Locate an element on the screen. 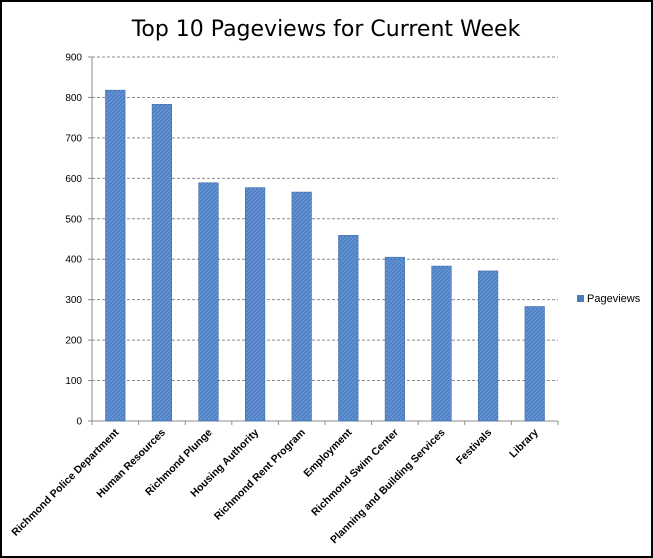  legend-label: Pageviews is located at coordinates (614, 299).